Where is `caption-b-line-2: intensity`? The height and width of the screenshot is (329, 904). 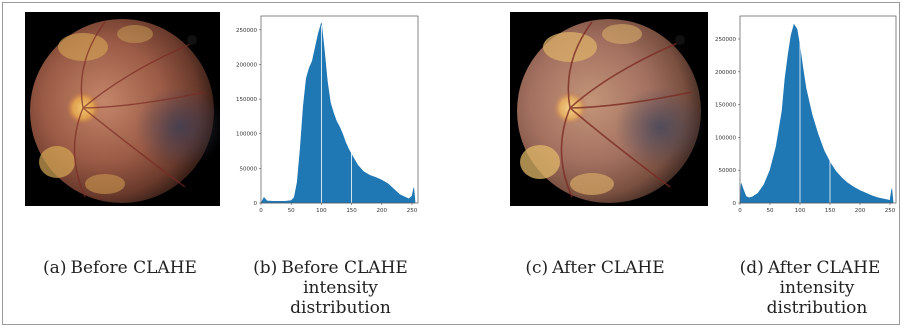
caption-b-line-2: intensity is located at coordinates (340, 288).